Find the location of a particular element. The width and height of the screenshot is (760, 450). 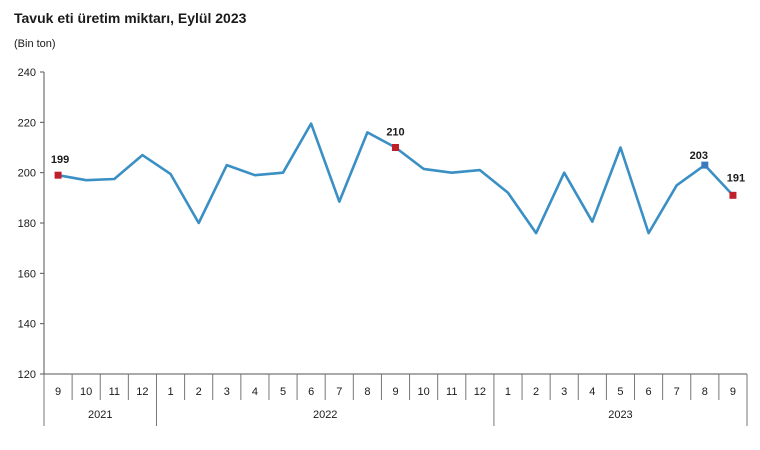

year-label: 2021 is located at coordinates (100, 415).